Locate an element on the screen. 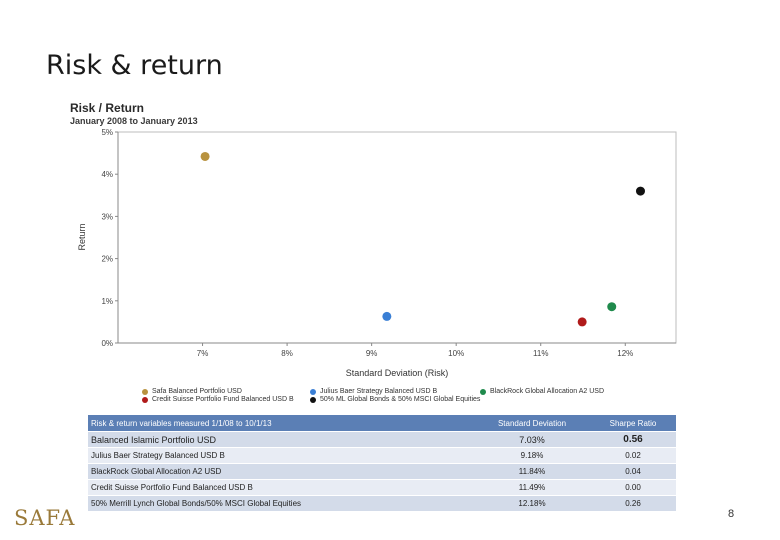 The image size is (780, 540). std-dev-value: 9.18% is located at coordinates (532, 455).